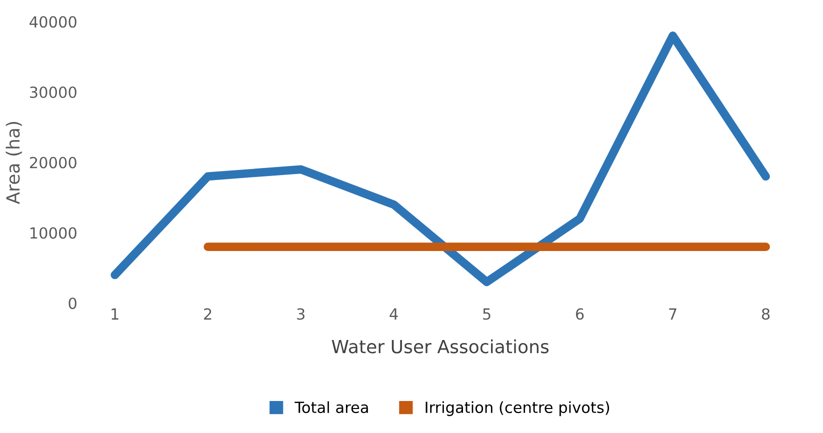  Describe the element at coordinates (53, 233) in the screenshot. I see `y-tick-label: 10000` at that location.